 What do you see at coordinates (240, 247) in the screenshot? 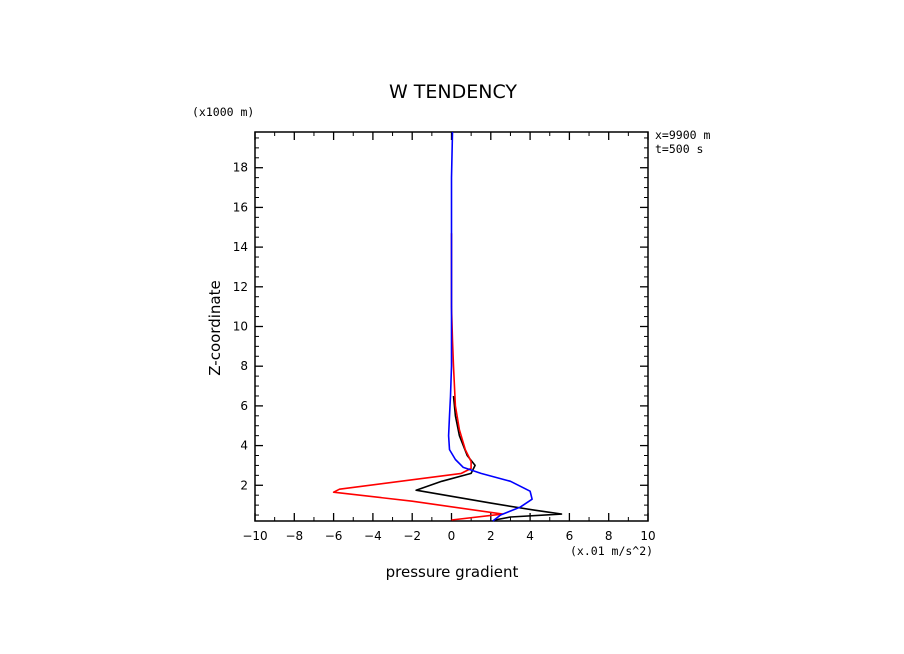
I see `y-tick-label: 14` at bounding box center [240, 247].